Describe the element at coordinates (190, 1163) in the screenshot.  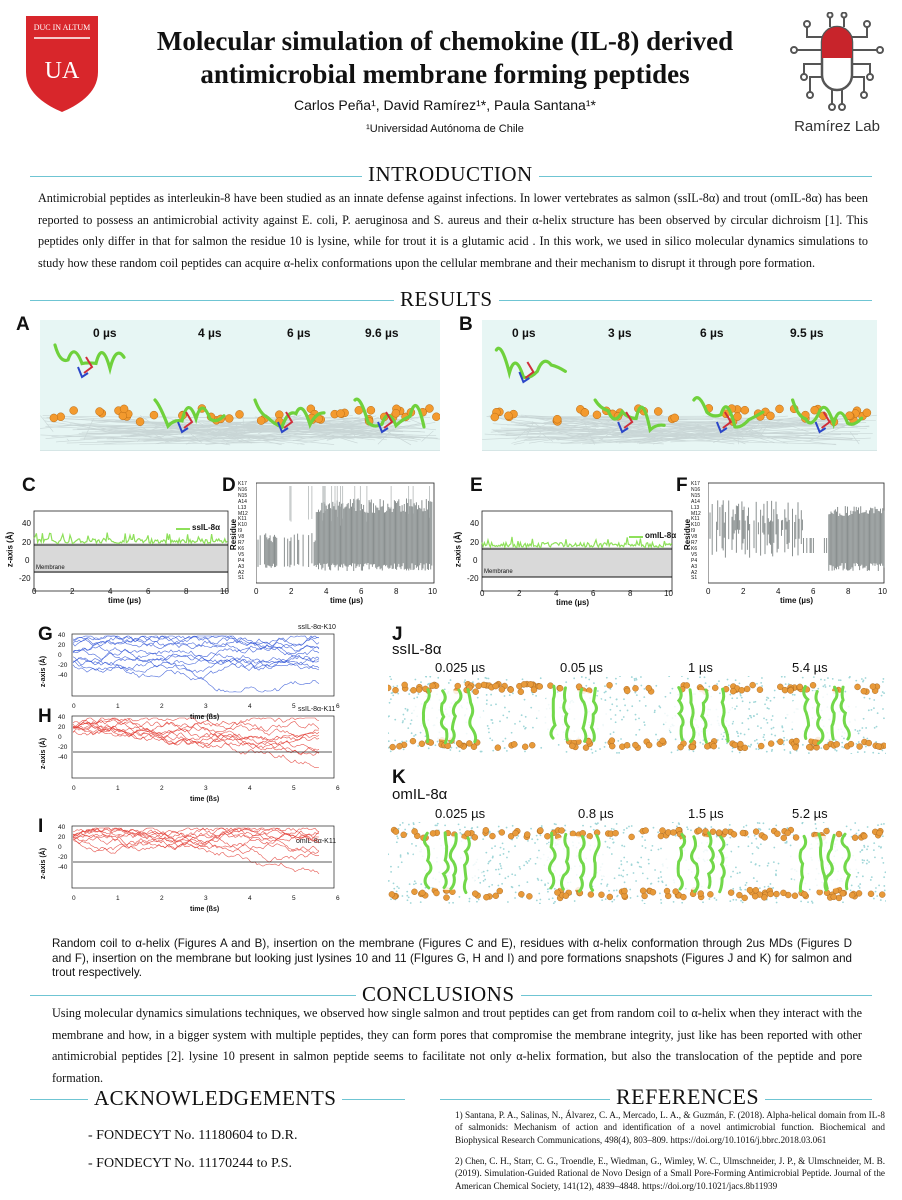
I see `ack-item-2: - FONDECYT No. 11170244 to P.S.` at that location.